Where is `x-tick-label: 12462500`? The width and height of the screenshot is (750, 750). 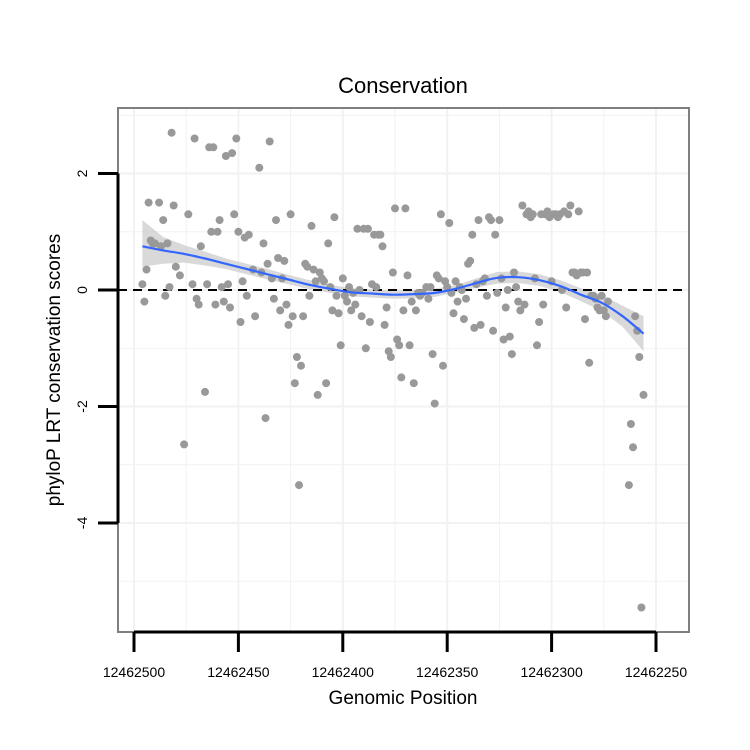
x-tick-label: 12462500 is located at coordinates (134, 672).